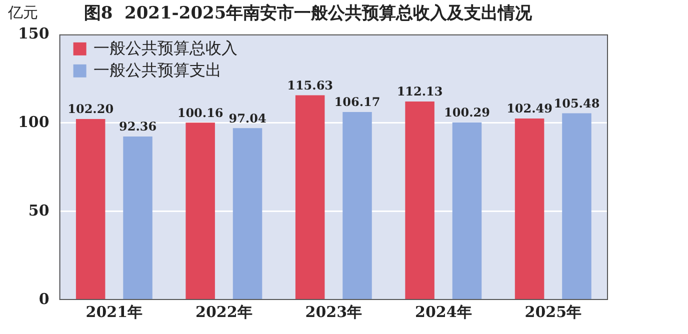 The height and width of the screenshot is (334, 688). What do you see at coordinates (553, 311) in the screenshot?
I see `x-tick-label: 2025年` at bounding box center [553, 311].